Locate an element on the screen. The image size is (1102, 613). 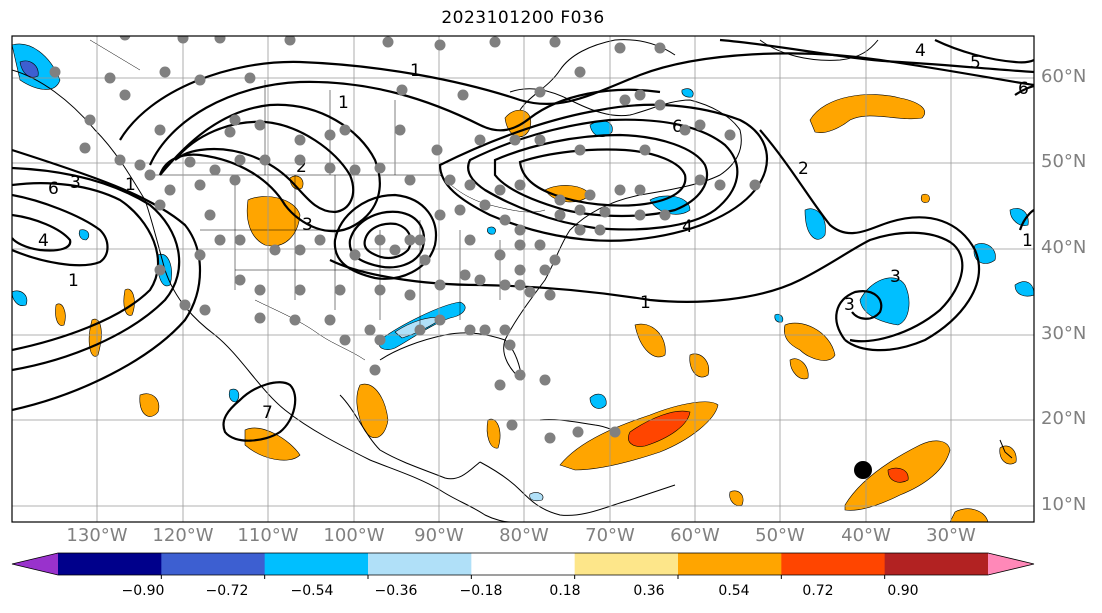
colorbar-tick-label: 0.36 is located at coordinates (649, 591).